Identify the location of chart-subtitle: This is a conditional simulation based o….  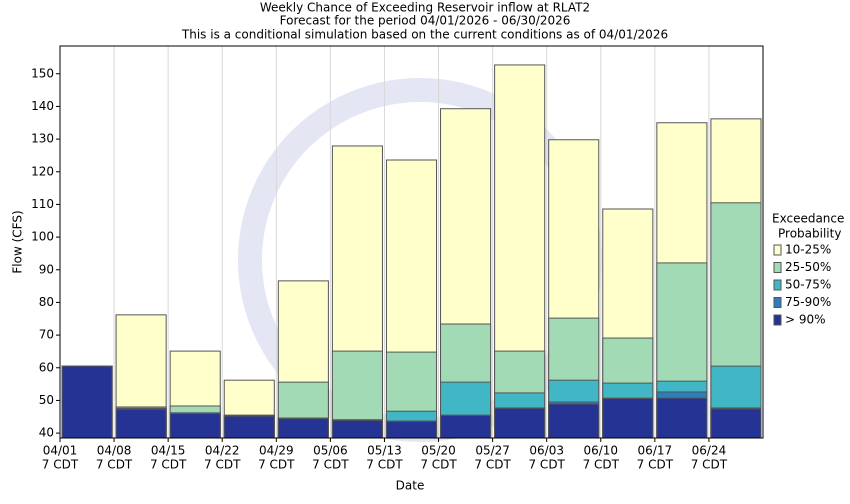
(424, 35).